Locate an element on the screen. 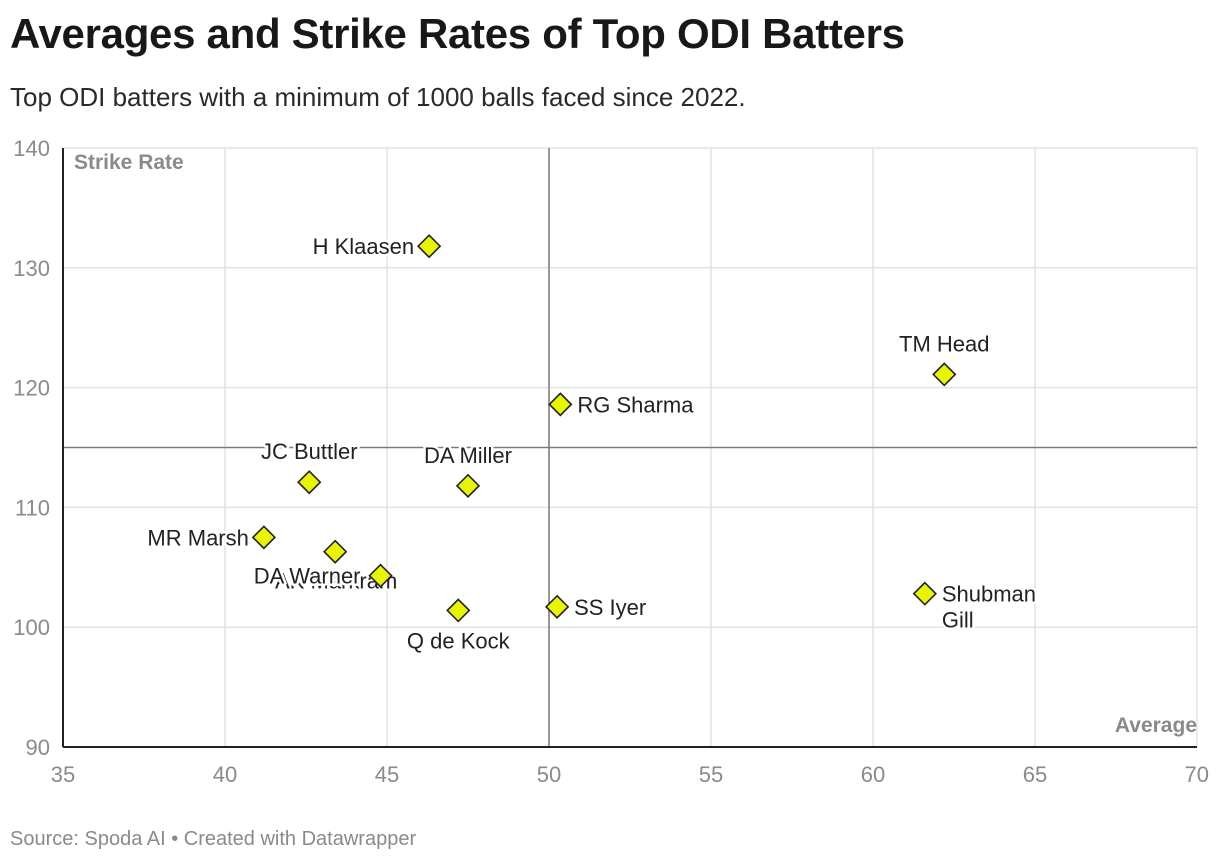 The image size is (1220, 864). data-point: Q de Kock is located at coordinates (458, 627).